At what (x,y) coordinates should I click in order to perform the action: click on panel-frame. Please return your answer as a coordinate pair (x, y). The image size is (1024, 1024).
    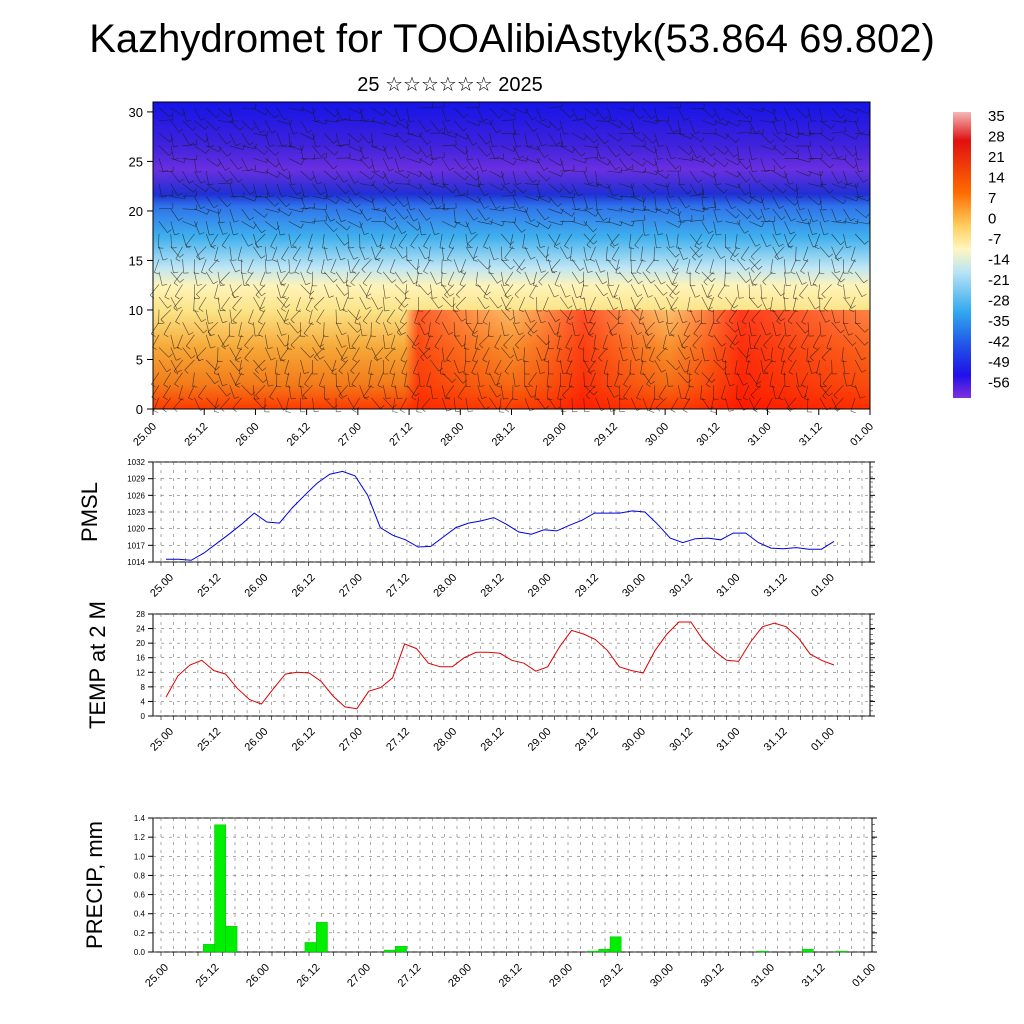
    Looking at the image, I should click on (512, 885).